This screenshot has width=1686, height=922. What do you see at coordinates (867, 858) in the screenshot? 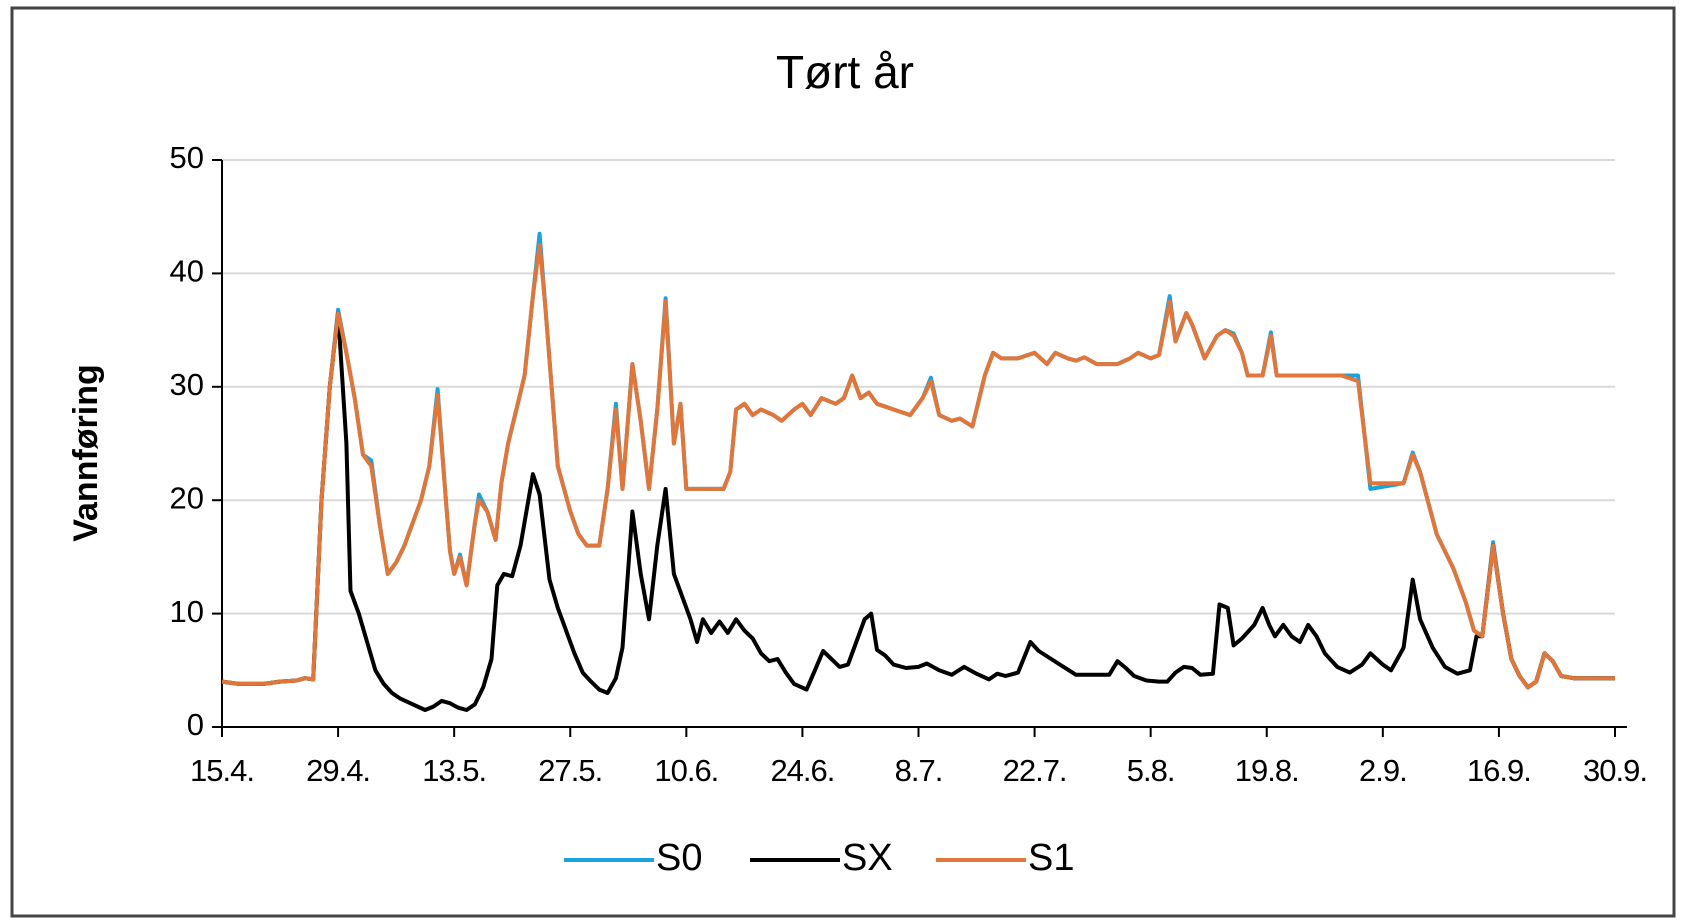
I see `legend-label: SX` at bounding box center [867, 858].